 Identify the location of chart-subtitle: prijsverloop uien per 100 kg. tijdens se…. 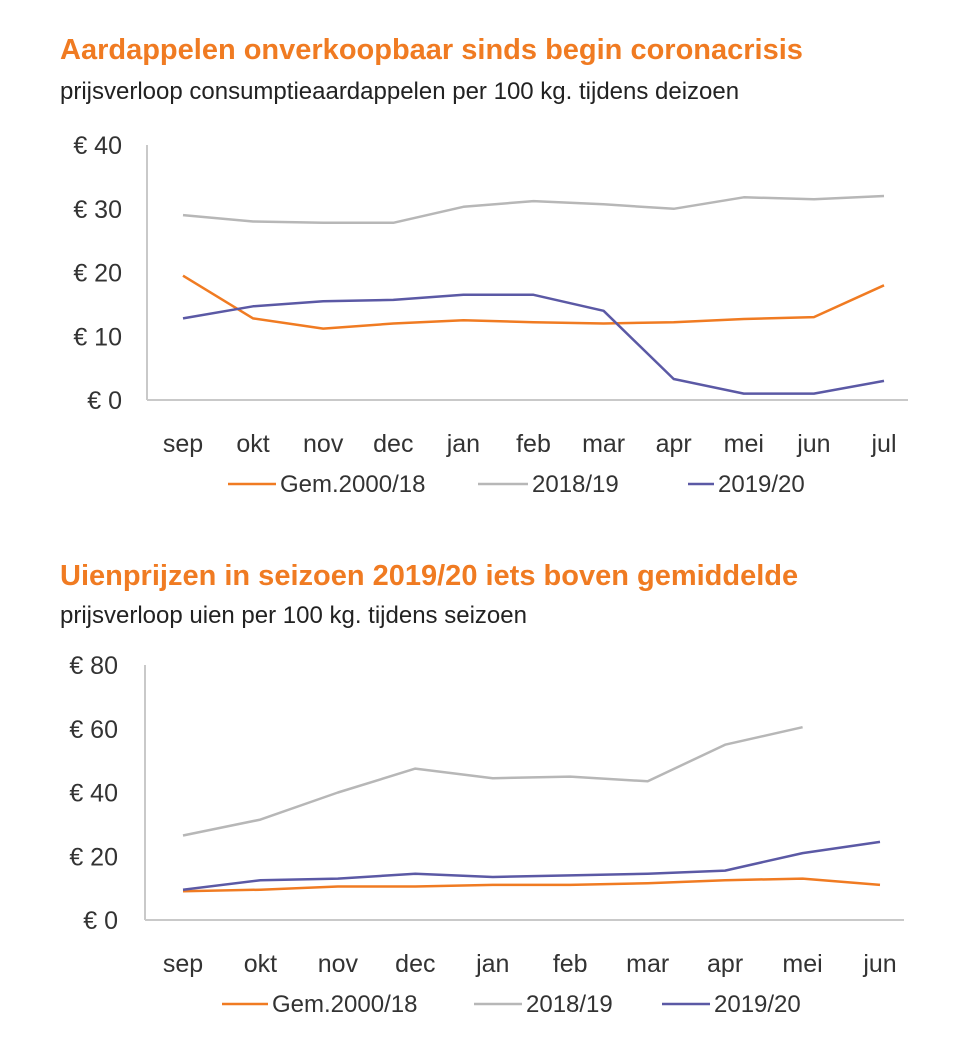
(293, 615).